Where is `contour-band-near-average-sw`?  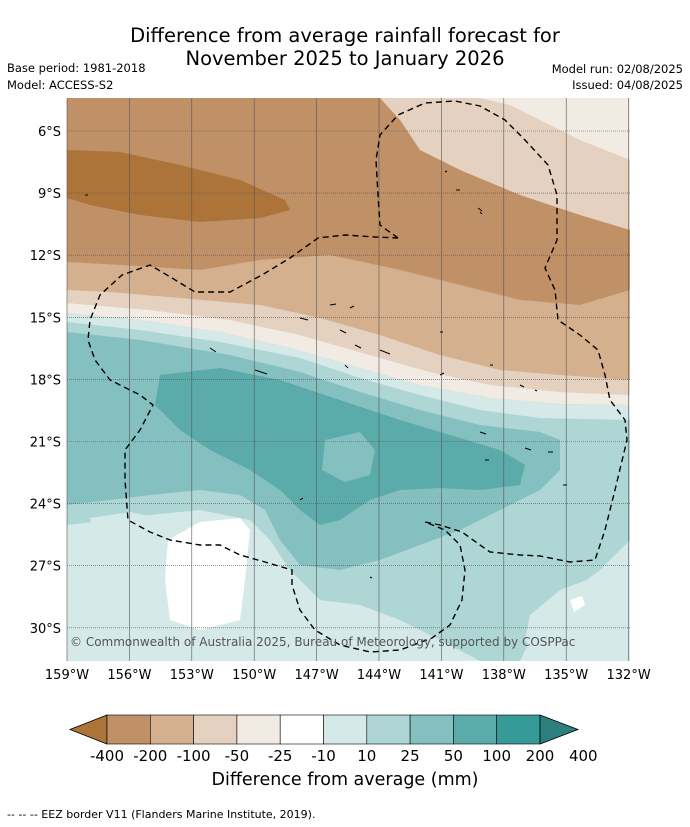
contour-band-near-average-sw is located at coordinates (207, 574).